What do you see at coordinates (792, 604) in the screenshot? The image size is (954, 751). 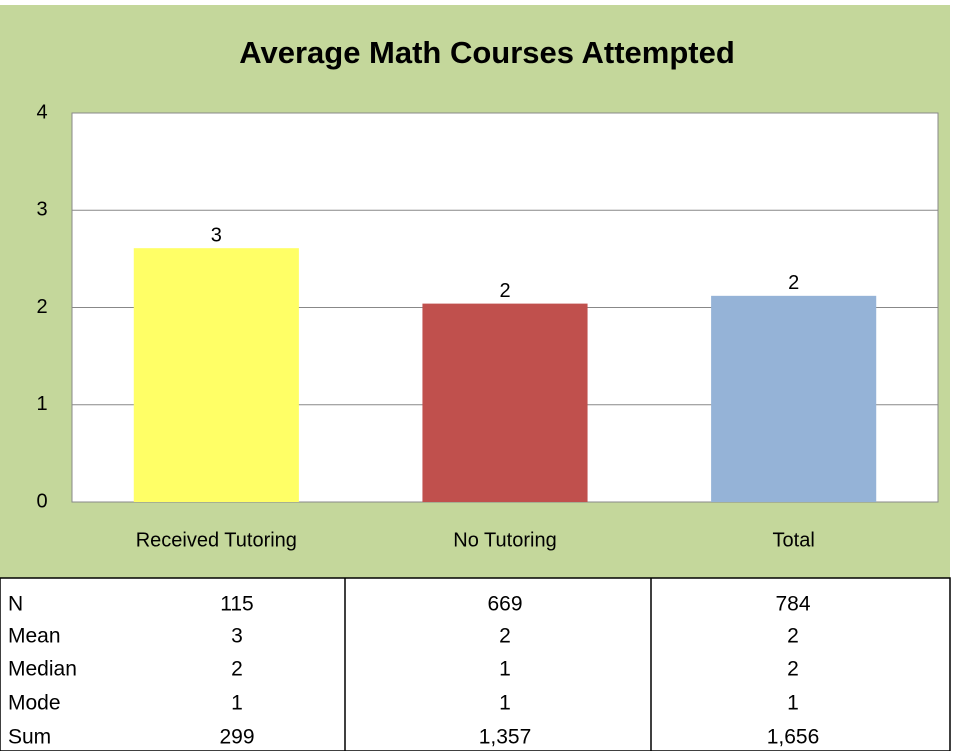 I see `table-cell: 784` at bounding box center [792, 604].